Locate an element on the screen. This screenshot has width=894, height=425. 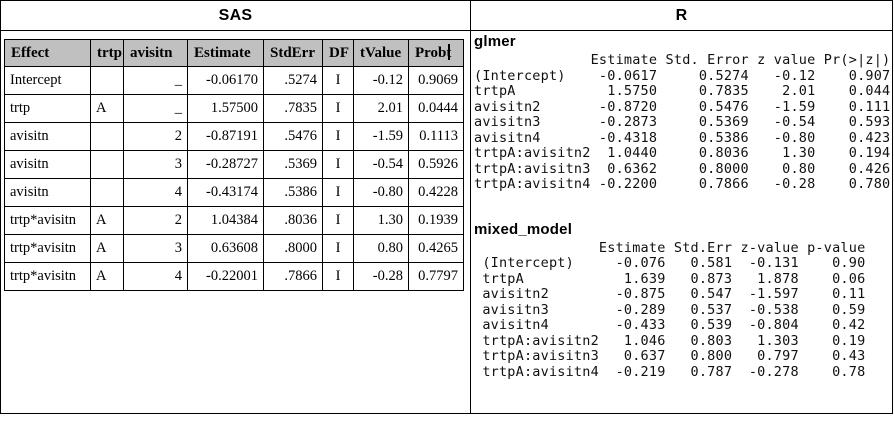
text-cursor-artifact is located at coordinates (449, 52).